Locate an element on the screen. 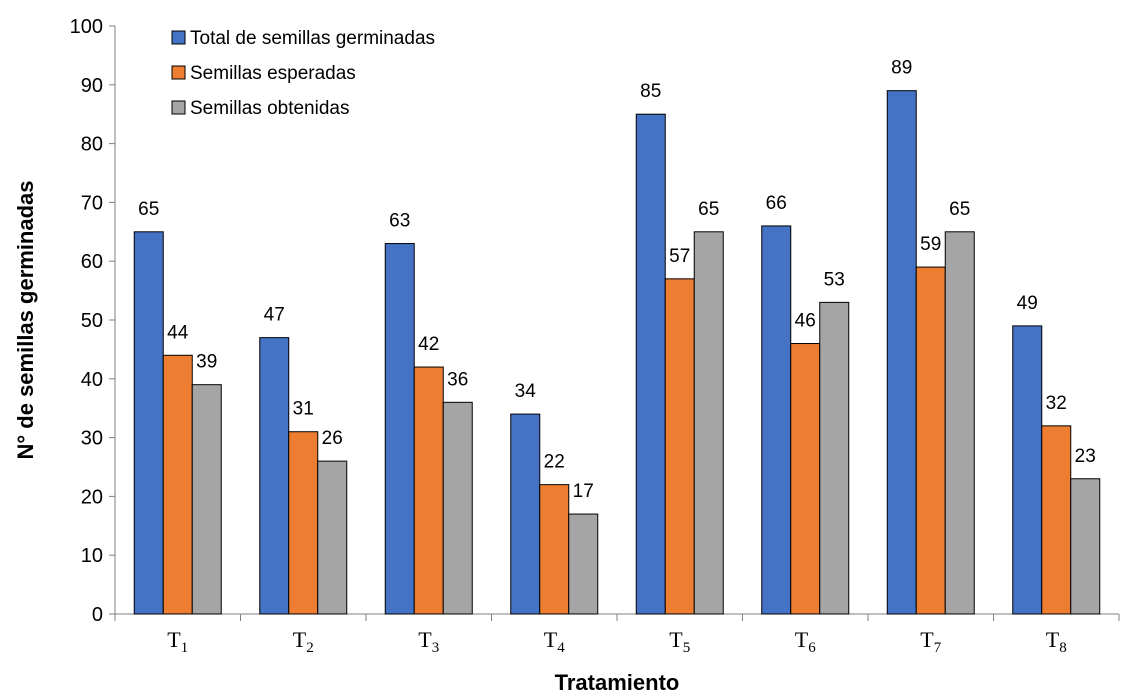 This screenshot has height=697, width=1129. data-label: 59 is located at coordinates (930, 244).